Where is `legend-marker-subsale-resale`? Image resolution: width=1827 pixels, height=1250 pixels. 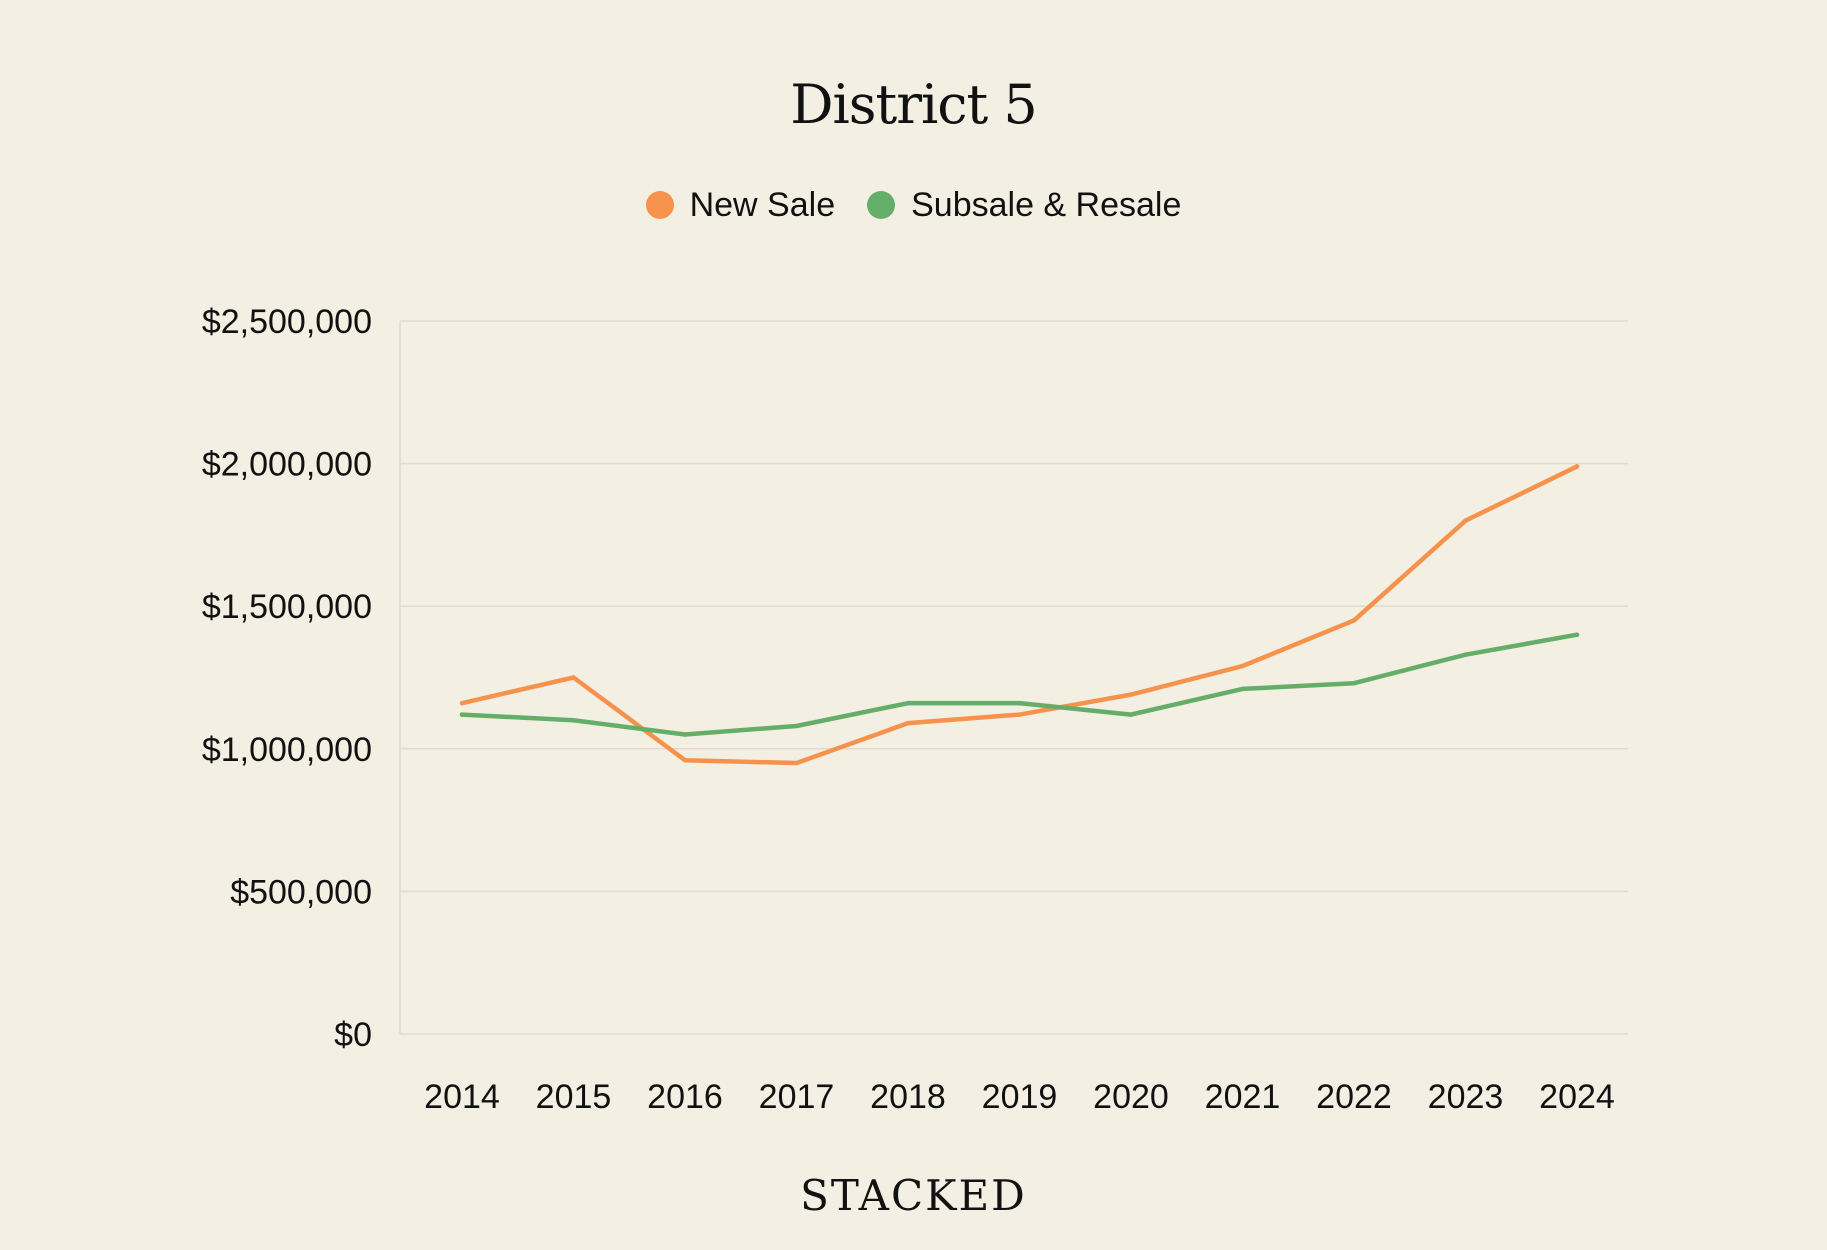 legend-marker-subsale-resale is located at coordinates (881, 205).